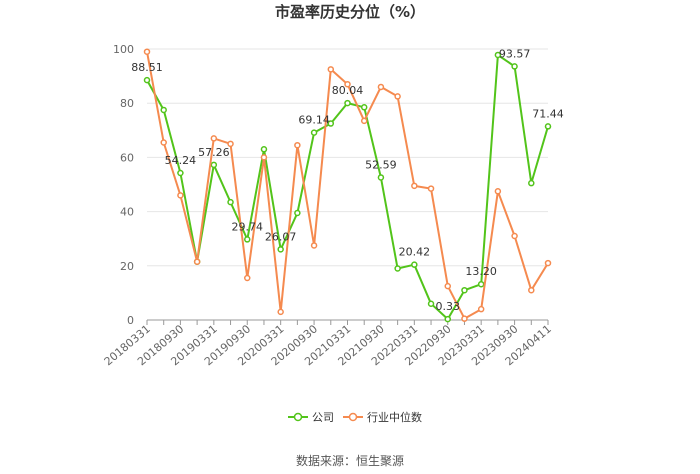  Describe the element at coordinates (394, 417) in the screenshot. I see `legend-label: 行业中位数` at that location.